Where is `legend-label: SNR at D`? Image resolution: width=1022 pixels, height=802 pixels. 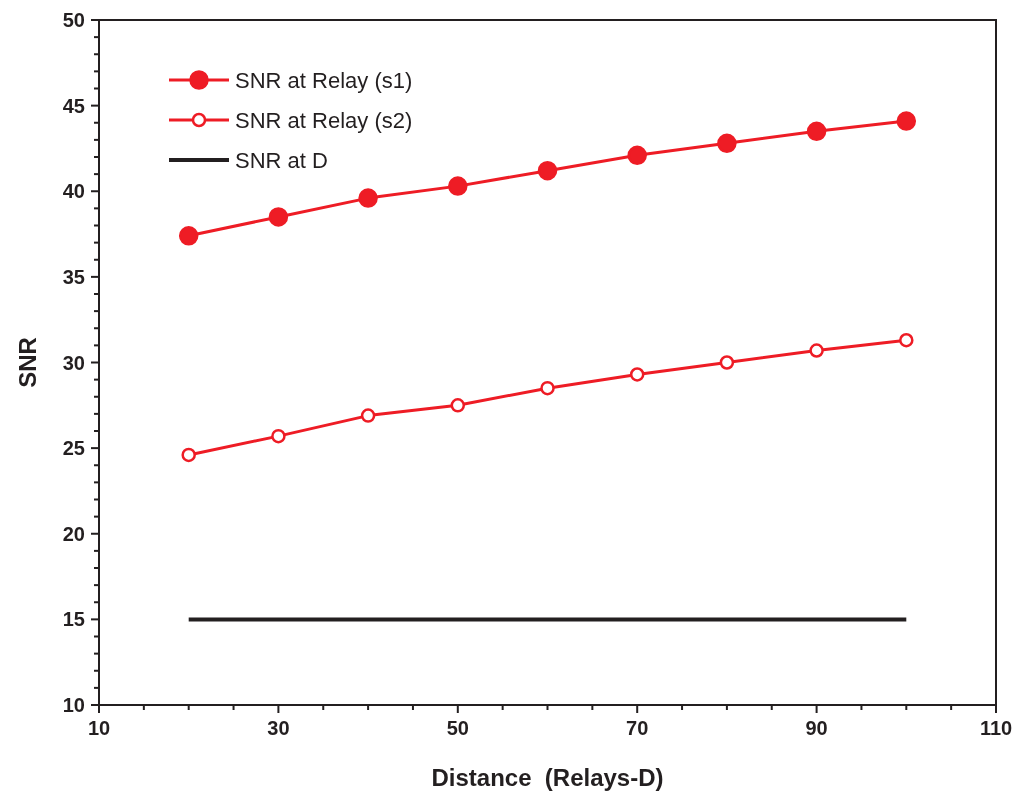
legend-label: SNR at D is located at coordinates (281, 160).